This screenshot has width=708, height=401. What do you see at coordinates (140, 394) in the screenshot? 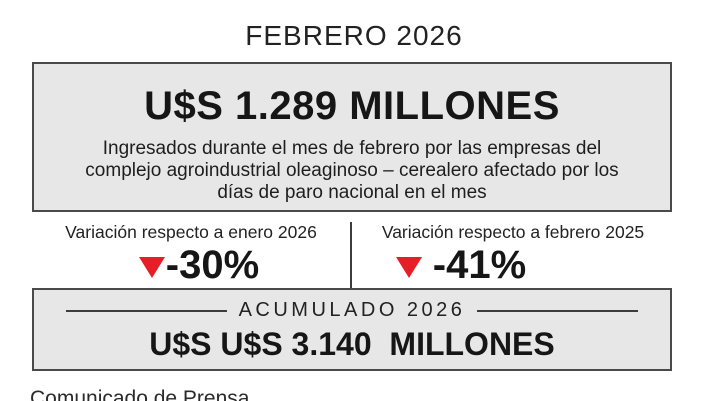
I see `footer-partial-text: Comunicado de Prensa` at bounding box center [140, 394].